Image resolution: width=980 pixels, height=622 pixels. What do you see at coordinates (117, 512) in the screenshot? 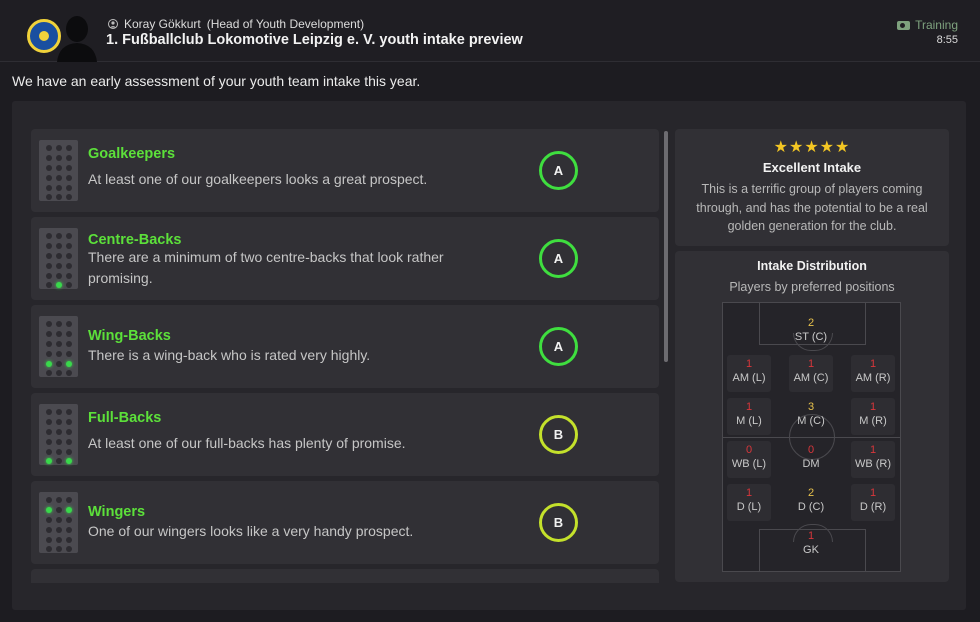
I see `group-title: Wingers` at bounding box center [117, 512].